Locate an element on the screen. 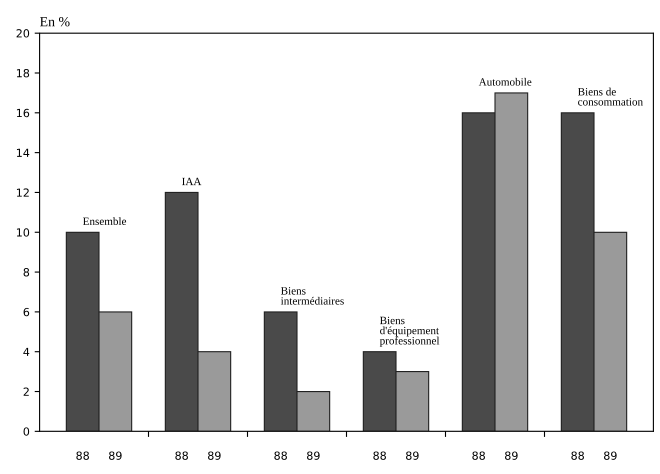 This screenshot has height=474, width=660. y-tick-label: 0 is located at coordinates (27, 431).